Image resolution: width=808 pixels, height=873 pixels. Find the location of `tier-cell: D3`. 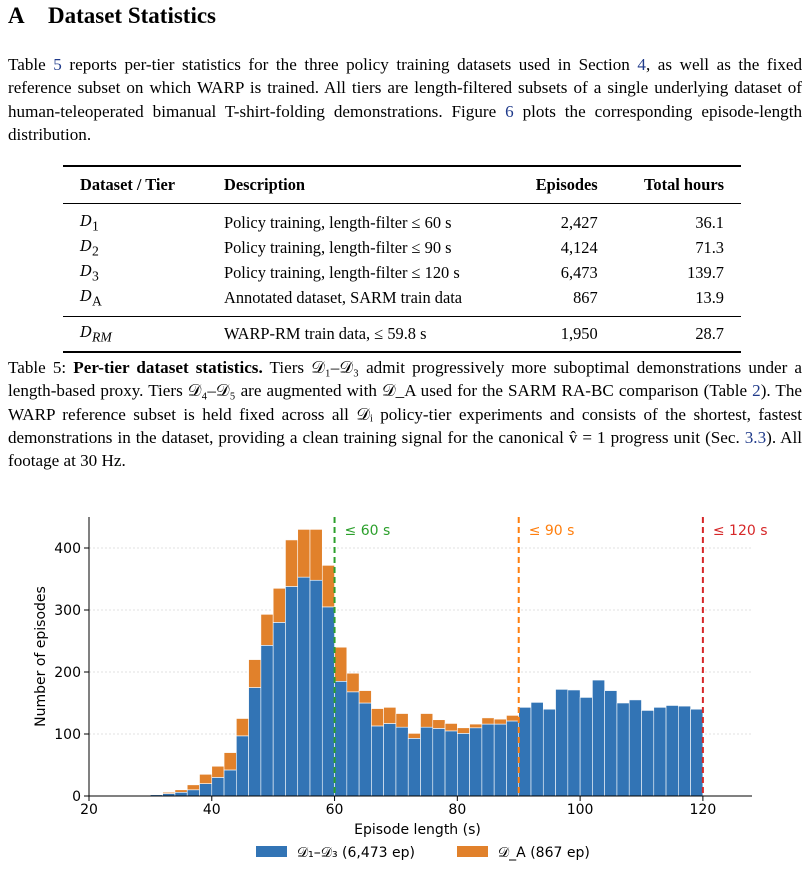

tier-cell: D3 is located at coordinates (135, 272).